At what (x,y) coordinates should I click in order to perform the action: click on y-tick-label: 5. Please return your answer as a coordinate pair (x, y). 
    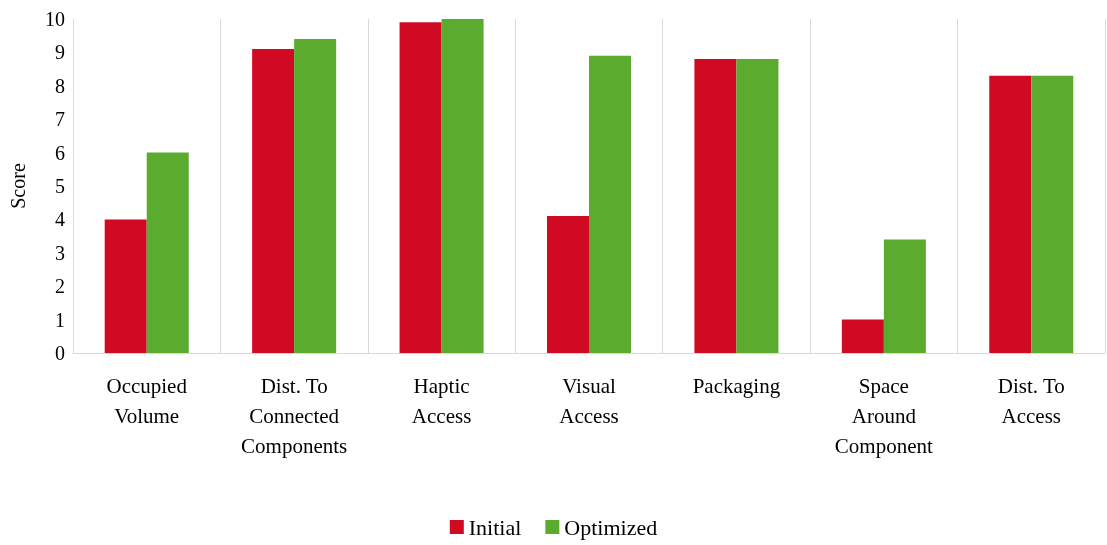
    Looking at the image, I should click on (60, 186).